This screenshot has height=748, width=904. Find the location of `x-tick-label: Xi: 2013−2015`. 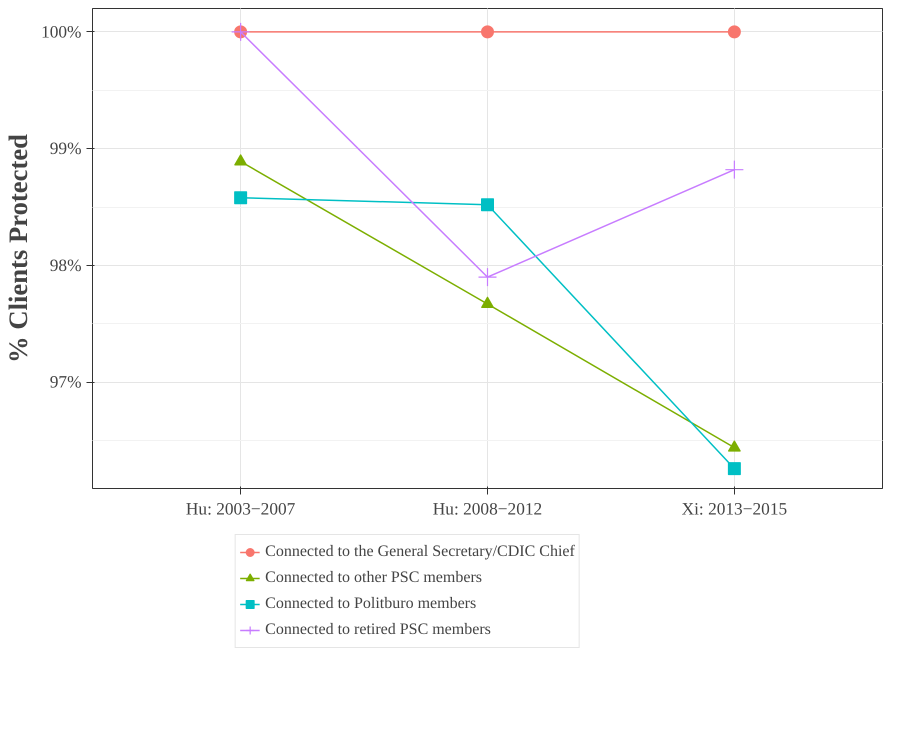

x-tick-label: Xi: 2013−2015 is located at coordinates (735, 509).